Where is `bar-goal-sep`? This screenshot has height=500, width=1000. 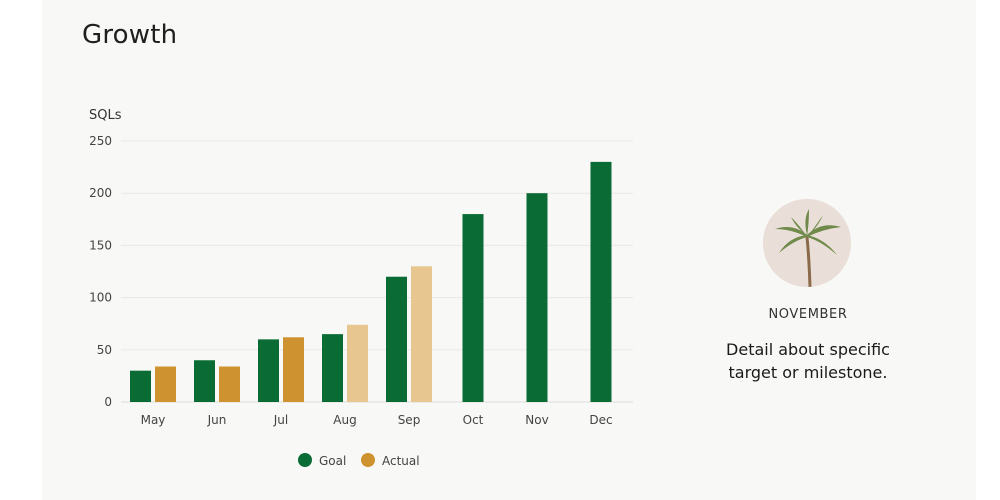
bar-goal-sep is located at coordinates (396, 339).